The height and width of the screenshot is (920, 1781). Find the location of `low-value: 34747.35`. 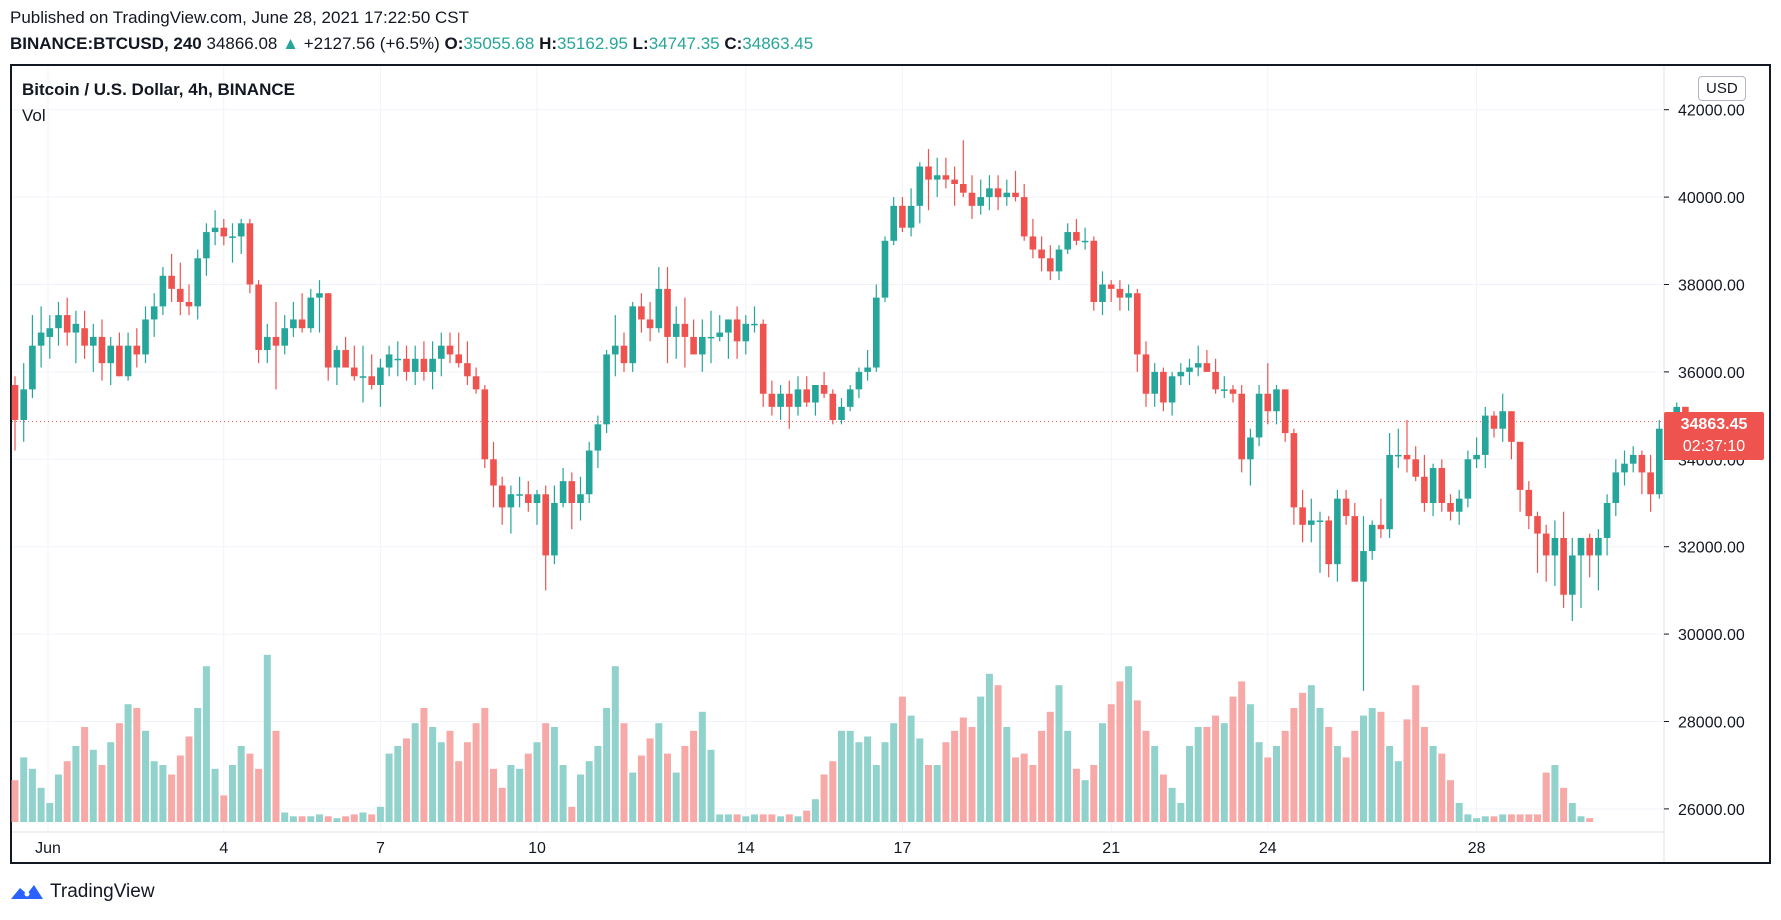

low-value: 34747.35 is located at coordinates (684, 43).